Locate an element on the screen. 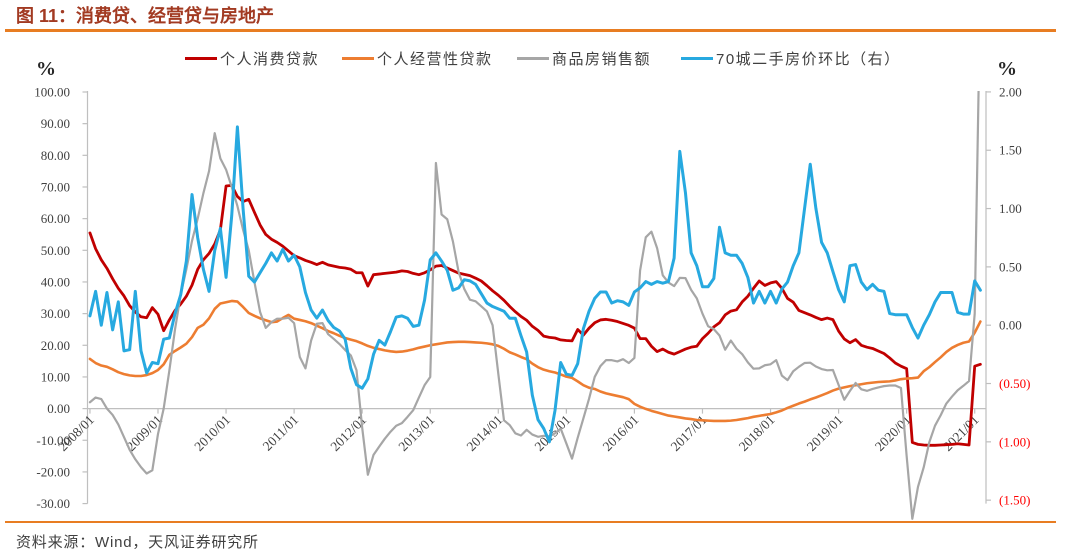 The width and height of the screenshot is (1080, 555). x-axis-tick-label: 2010/01 is located at coordinates (212, 433).